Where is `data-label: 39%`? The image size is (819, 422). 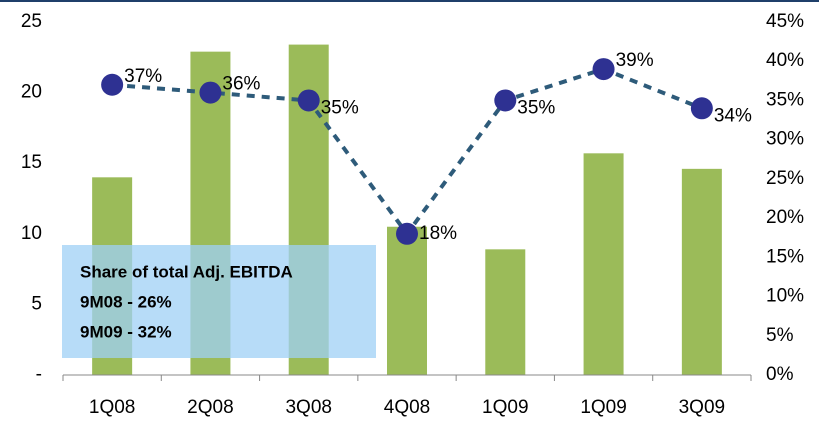
data-label: 39% is located at coordinates (635, 60).